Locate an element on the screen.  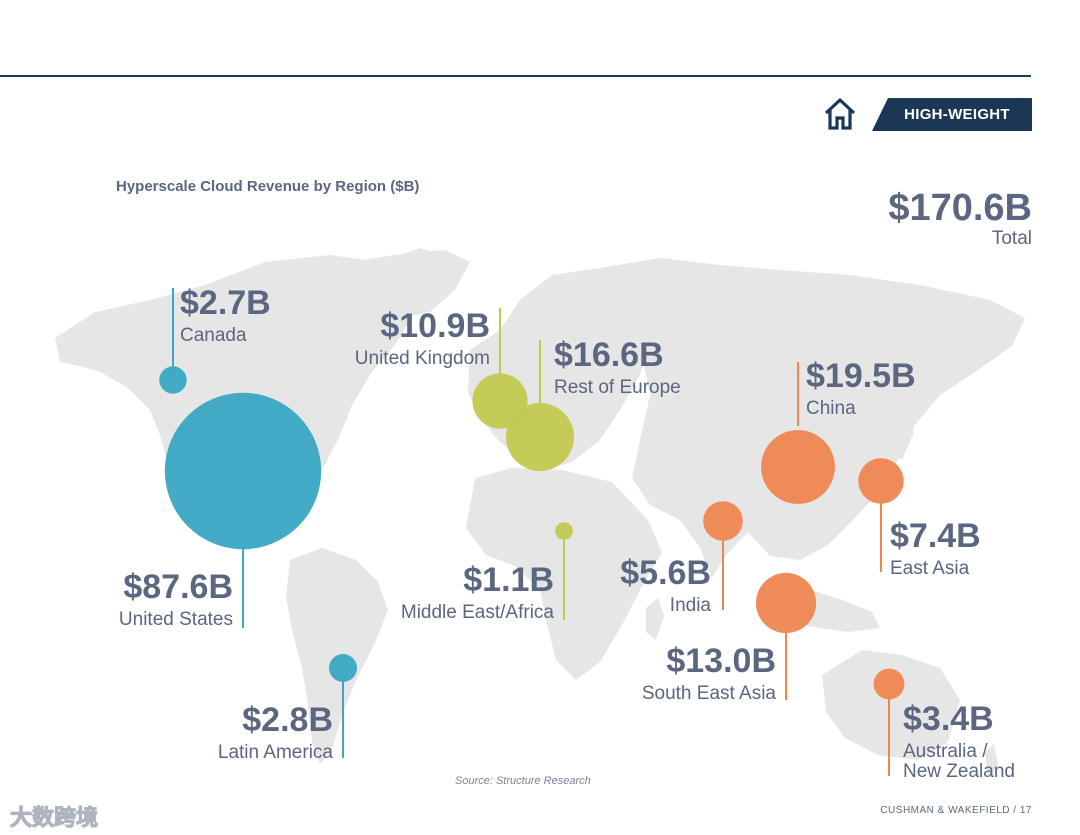
house-icon is located at coordinates (840, 113).